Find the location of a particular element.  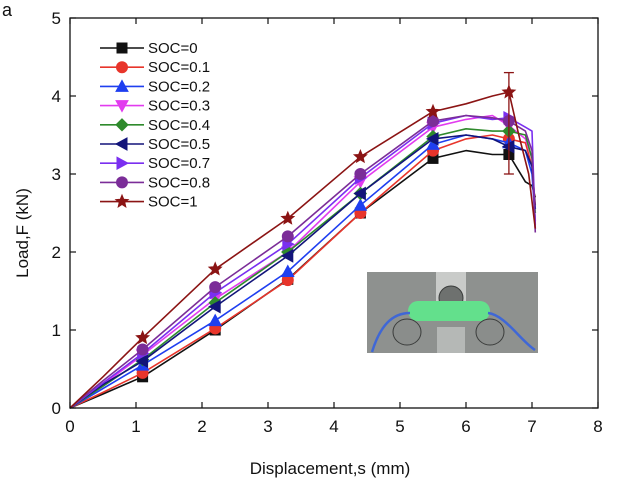

y-tick-label: 1 is located at coordinates (56, 330).